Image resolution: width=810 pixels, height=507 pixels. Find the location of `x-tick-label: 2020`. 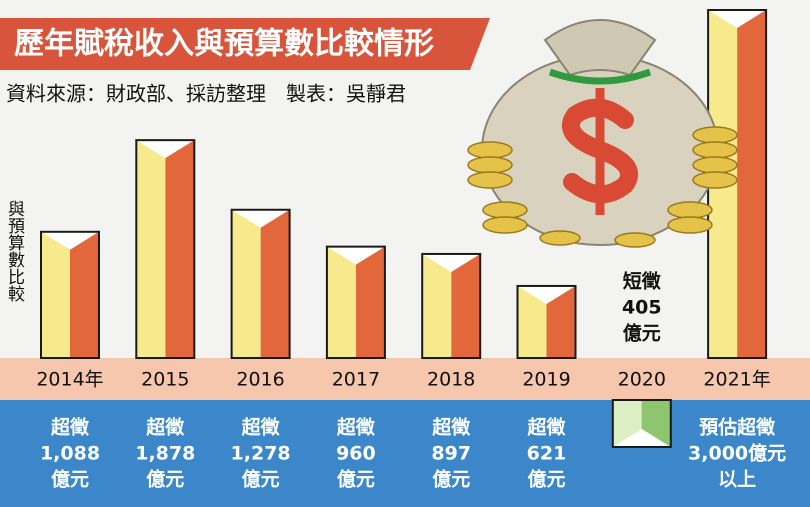

x-tick-label: 2020 is located at coordinates (642, 380).